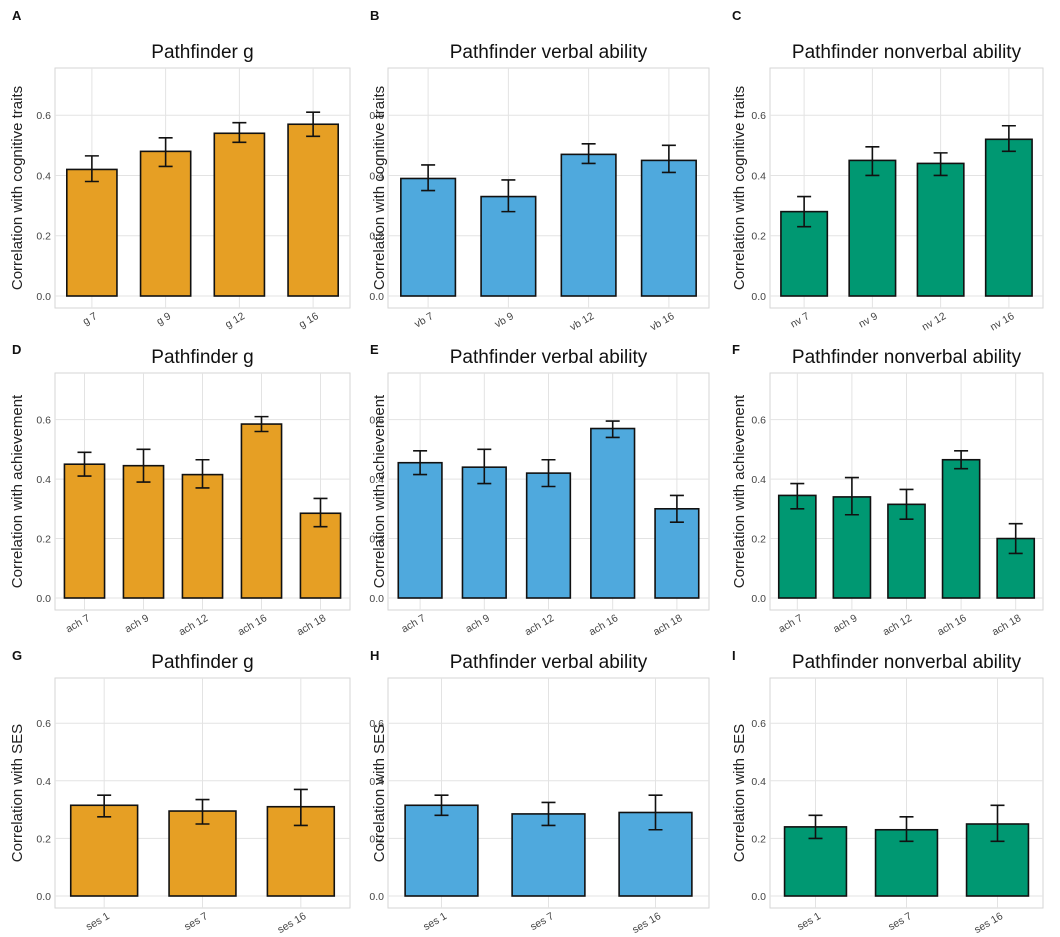 This screenshot has height=937, width=1060. What do you see at coordinates (309, 320) in the screenshot?
I see `x-tick-label: g 16` at bounding box center [309, 320].